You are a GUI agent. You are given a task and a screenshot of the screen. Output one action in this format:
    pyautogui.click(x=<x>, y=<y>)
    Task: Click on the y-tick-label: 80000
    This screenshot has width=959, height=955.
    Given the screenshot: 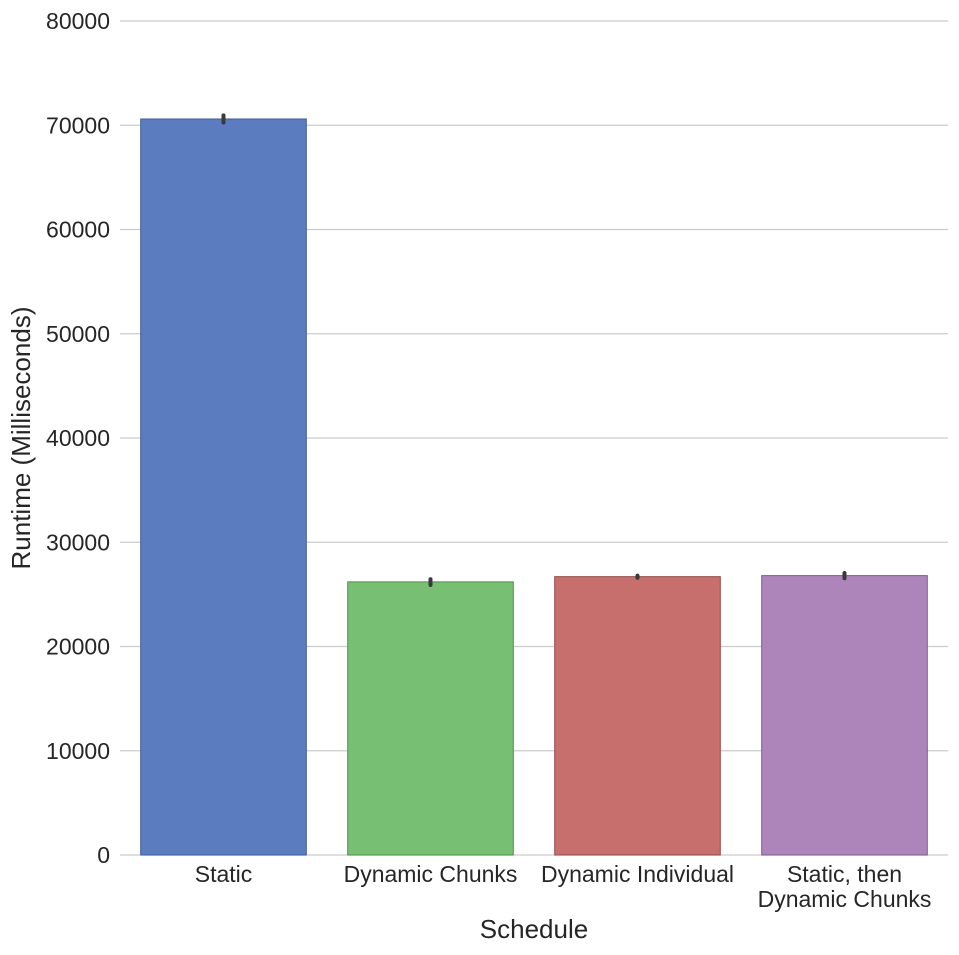 What is the action you would take?
    pyautogui.click(x=78, y=21)
    